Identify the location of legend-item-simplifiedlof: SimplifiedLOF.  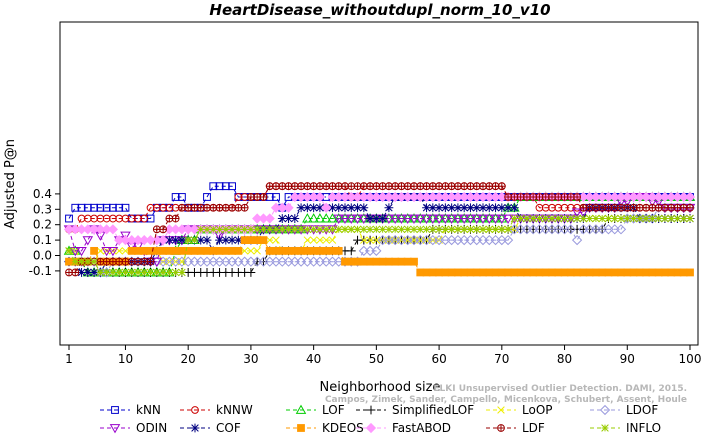
(415, 410).